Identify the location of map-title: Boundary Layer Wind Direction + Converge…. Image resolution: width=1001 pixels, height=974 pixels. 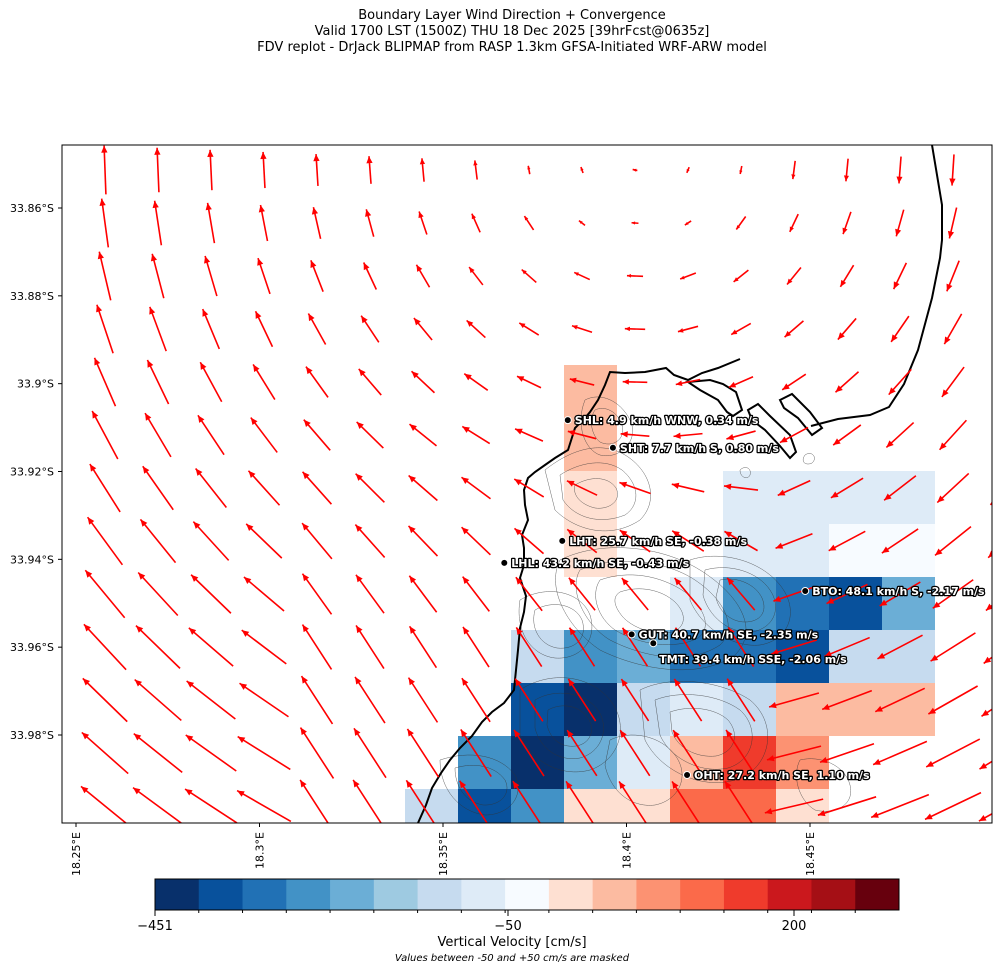
(500, 32).